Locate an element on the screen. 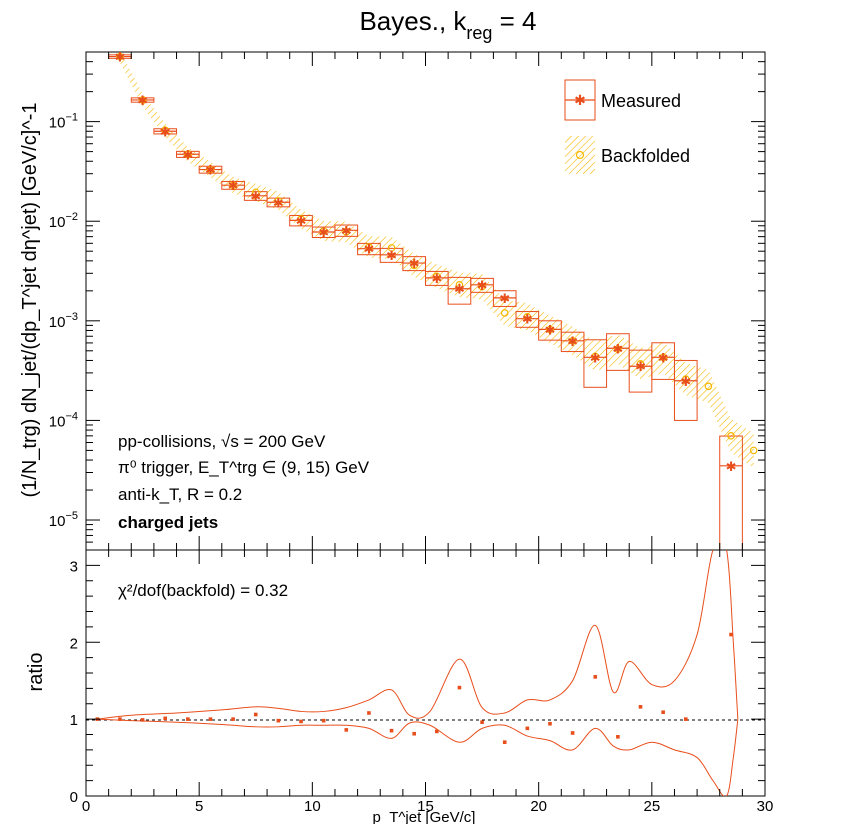  legend: ✱ Measured Backfolded is located at coordinates (627, 126).